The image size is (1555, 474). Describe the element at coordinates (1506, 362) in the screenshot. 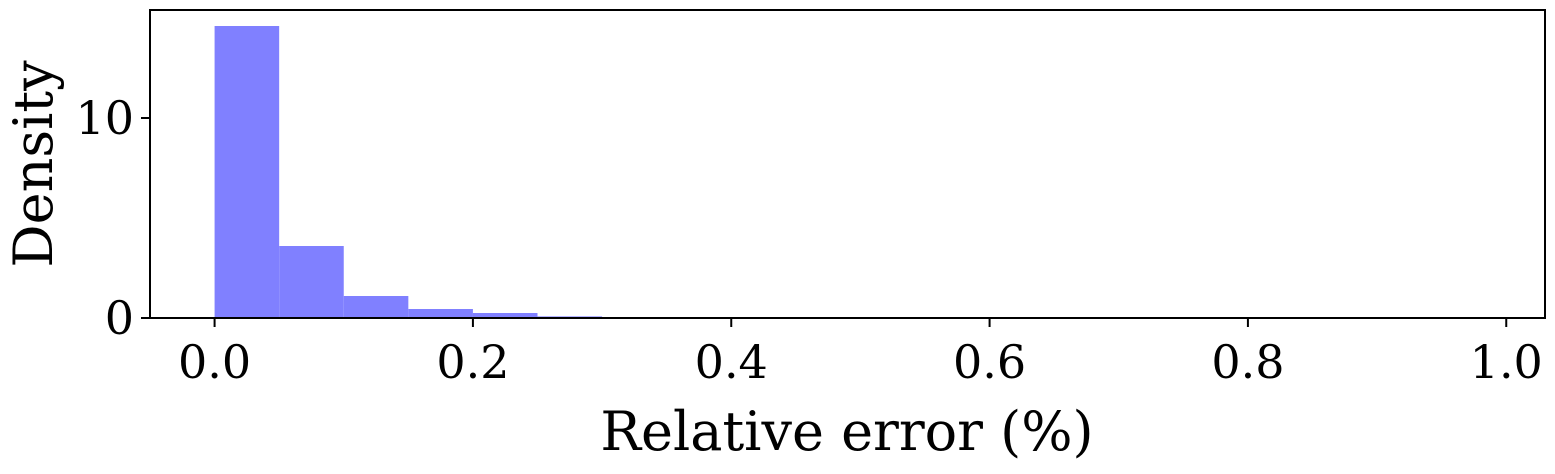

I see `x-tick-label-5: 1.0` at that location.